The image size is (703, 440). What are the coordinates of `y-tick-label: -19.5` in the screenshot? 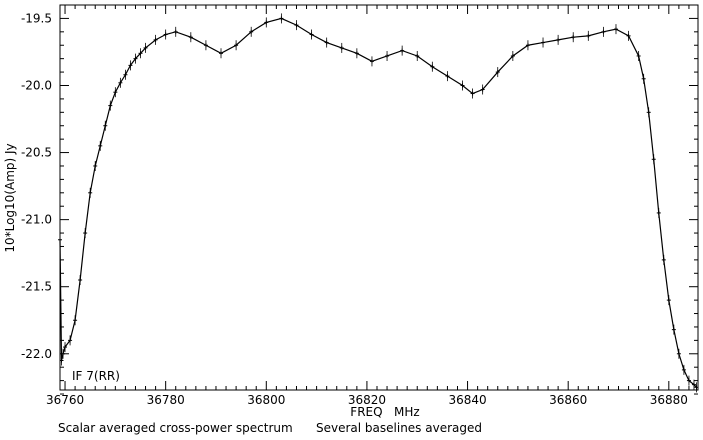 It's located at (36, 18).